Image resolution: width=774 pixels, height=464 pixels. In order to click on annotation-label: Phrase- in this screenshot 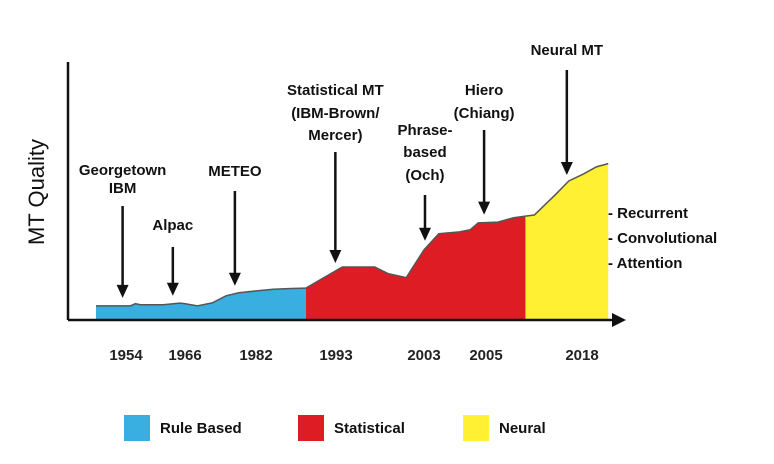, I will do `click(424, 130)`.